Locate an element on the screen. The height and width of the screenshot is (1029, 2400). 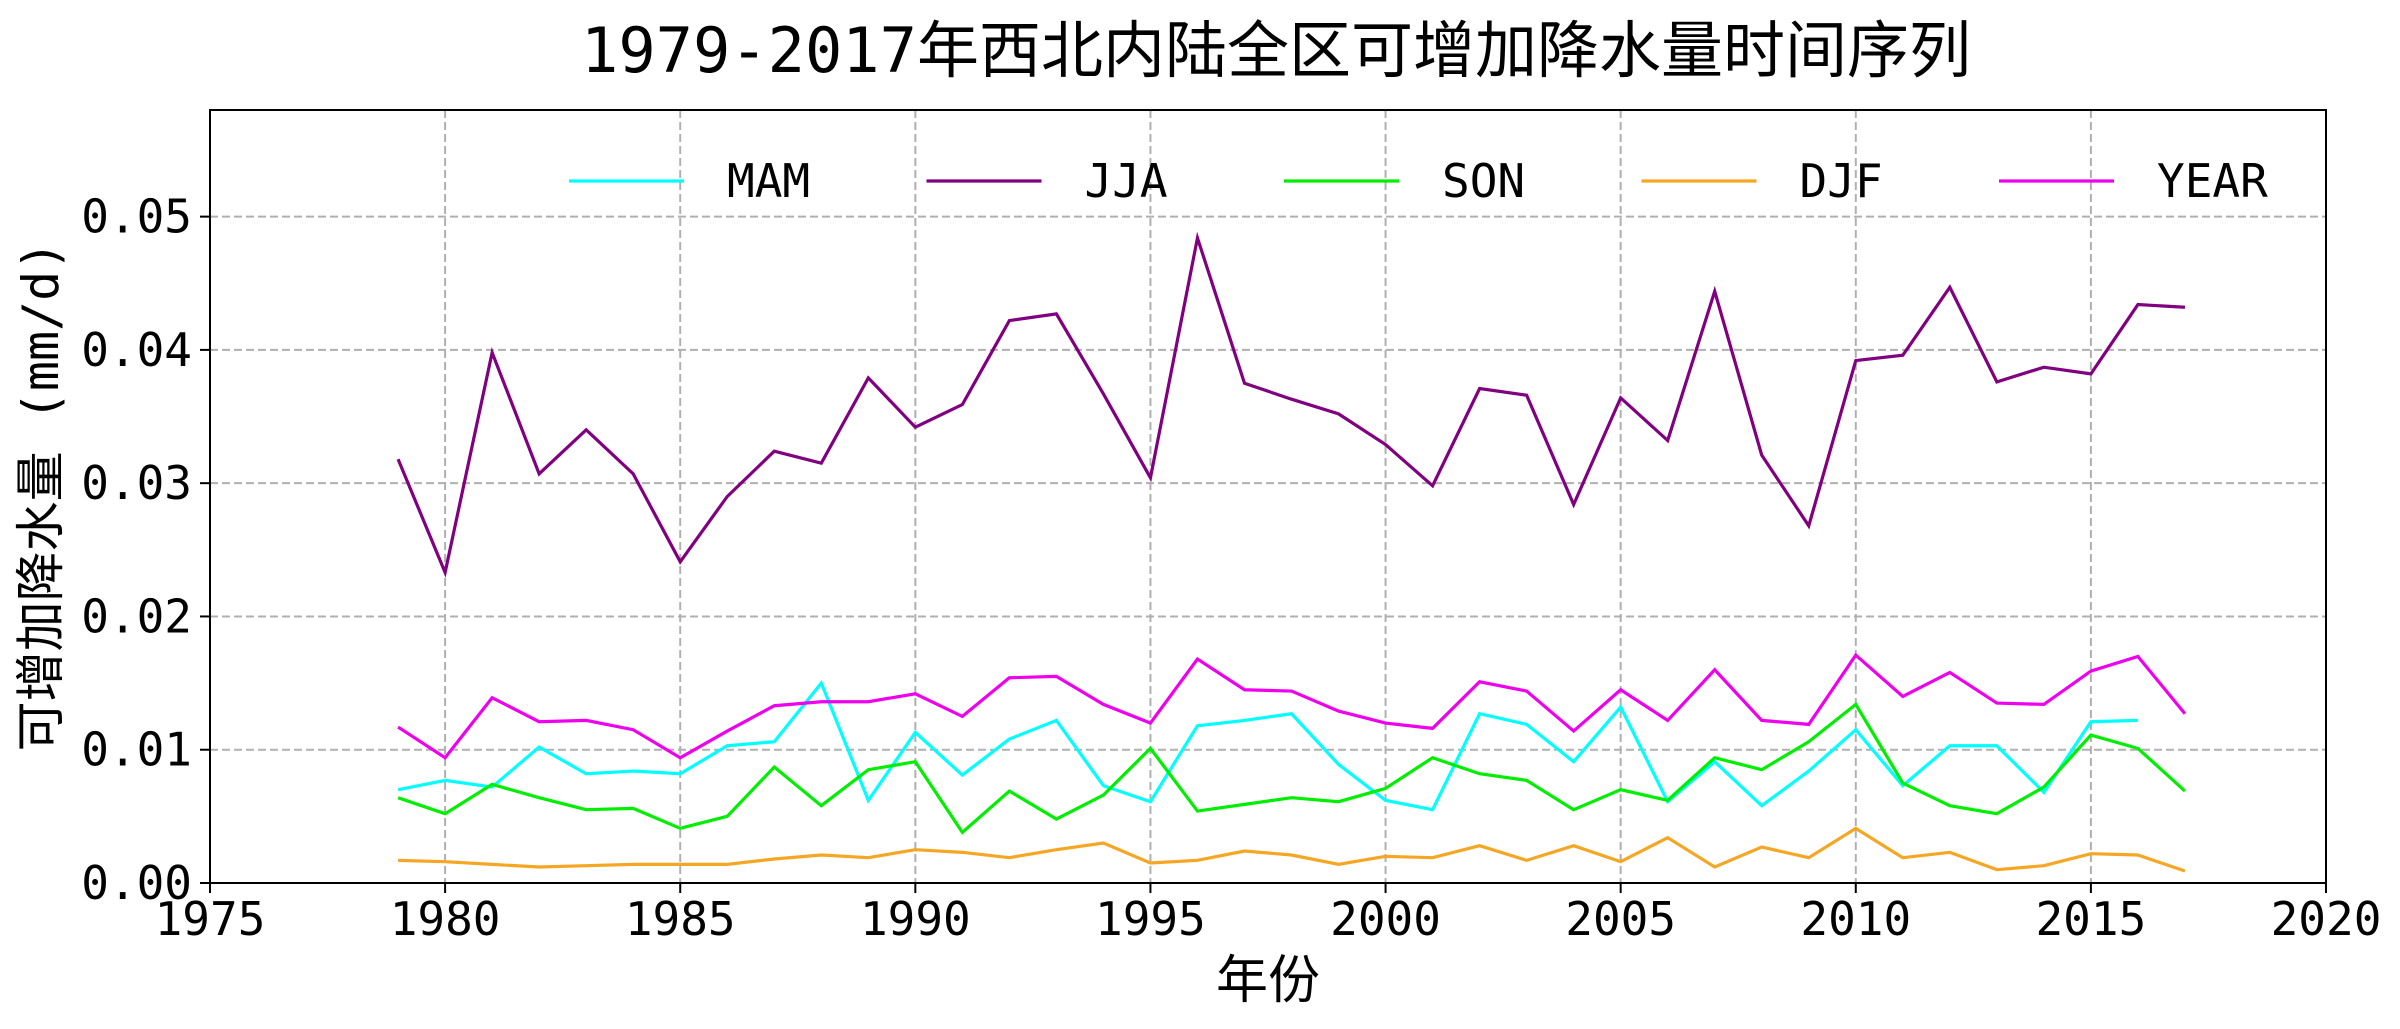
x-tick-label: 2020 is located at coordinates (2326, 919).